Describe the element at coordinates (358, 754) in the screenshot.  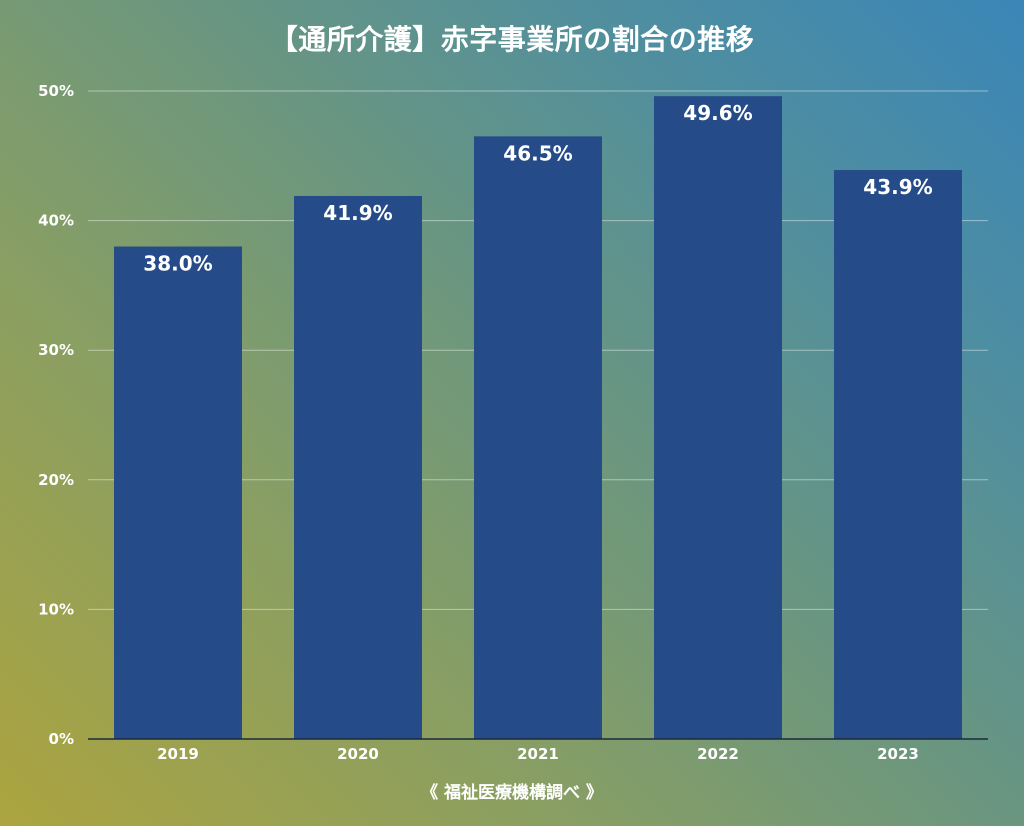
I see `x-tick-label: 2020` at that location.